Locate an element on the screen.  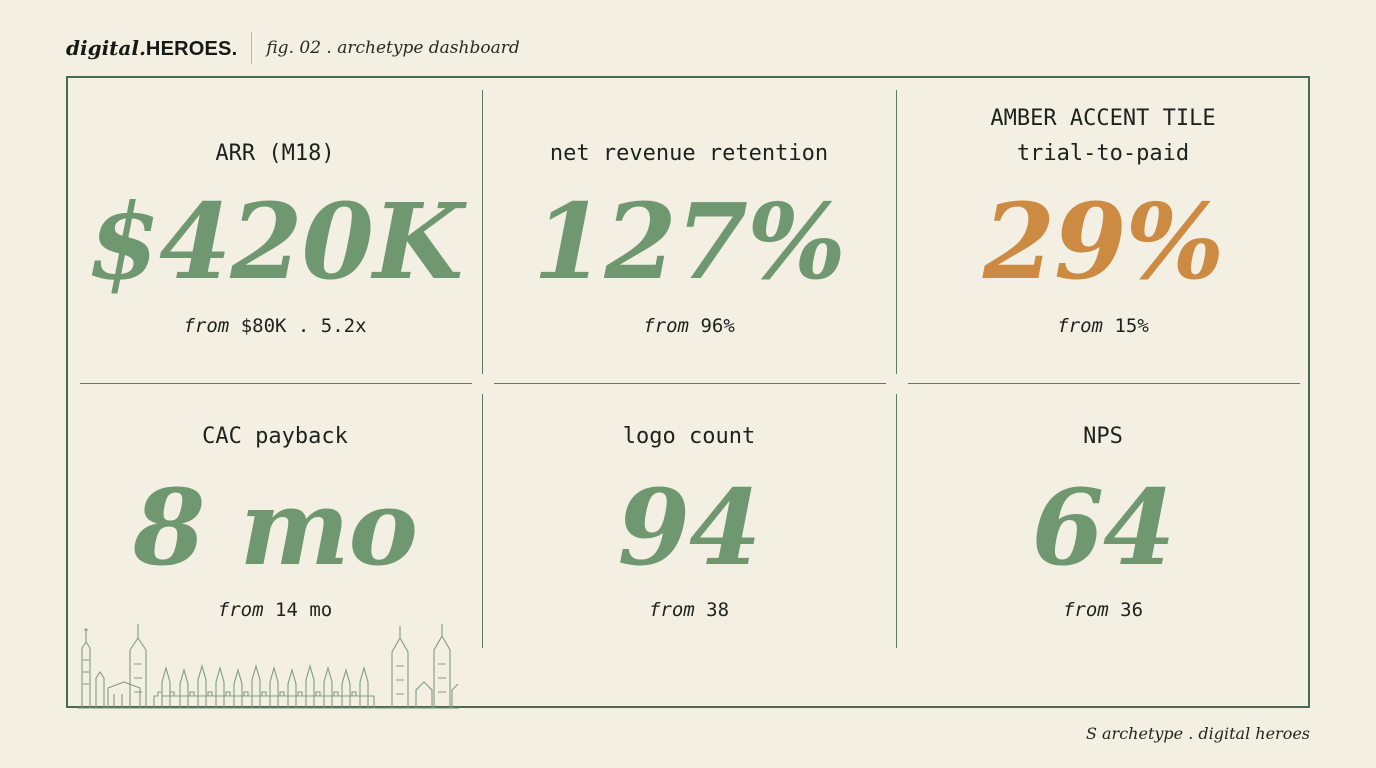
tile-label: ARR (M18) is located at coordinates (275, 153).